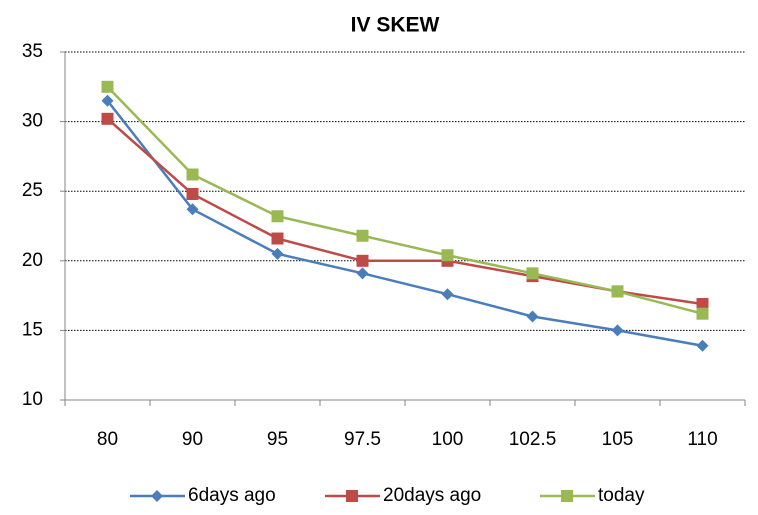 This screenshot has width=758, height=515. Describe the element at coordinates (432, 495) in the screenshot. I see `legend-label: 20days ago` at that location.